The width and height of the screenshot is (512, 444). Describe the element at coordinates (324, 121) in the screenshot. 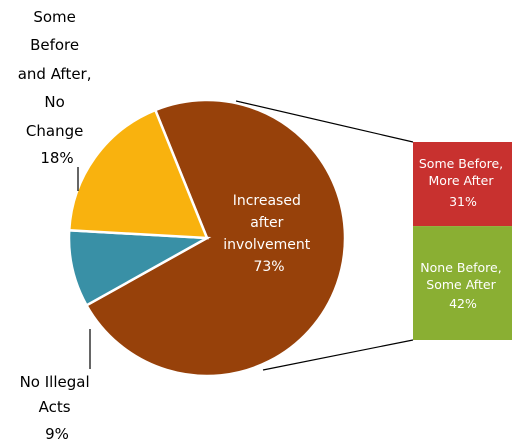

I see `connector-line-top` at that location.